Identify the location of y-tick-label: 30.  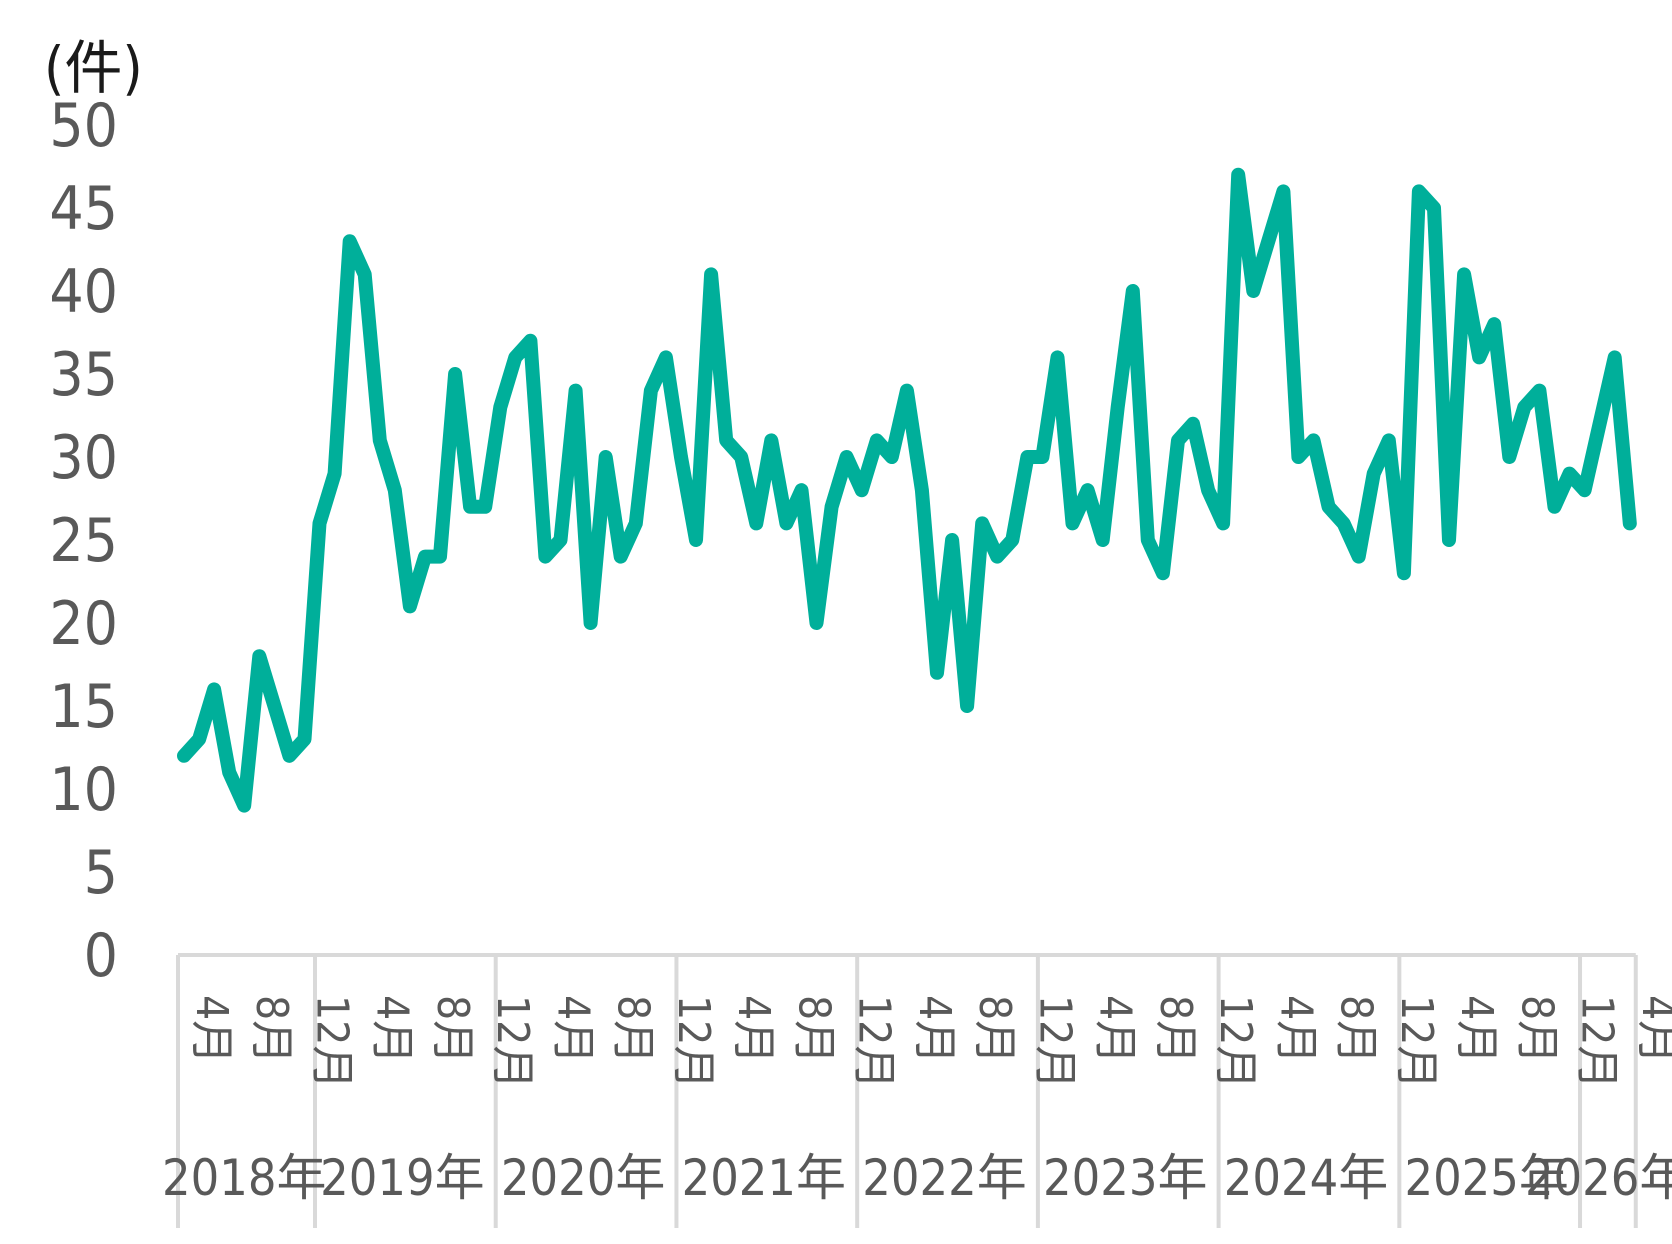
(83, 458).